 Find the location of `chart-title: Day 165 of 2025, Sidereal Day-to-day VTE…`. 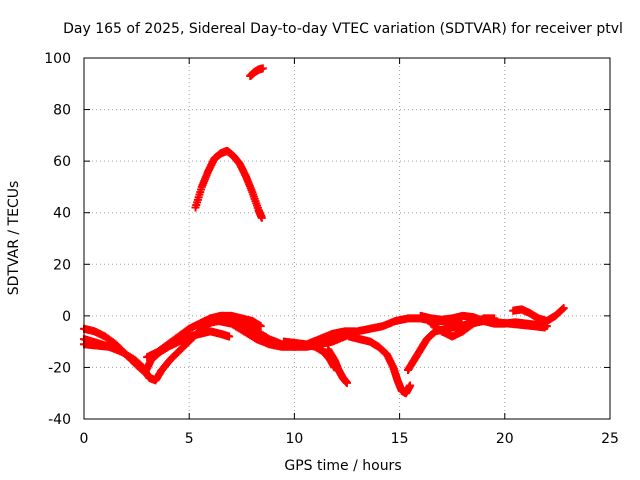

chart-title: Day 165 of 2025, Sidereal Day-to-day VTE… is located at coordinates (343, 29).